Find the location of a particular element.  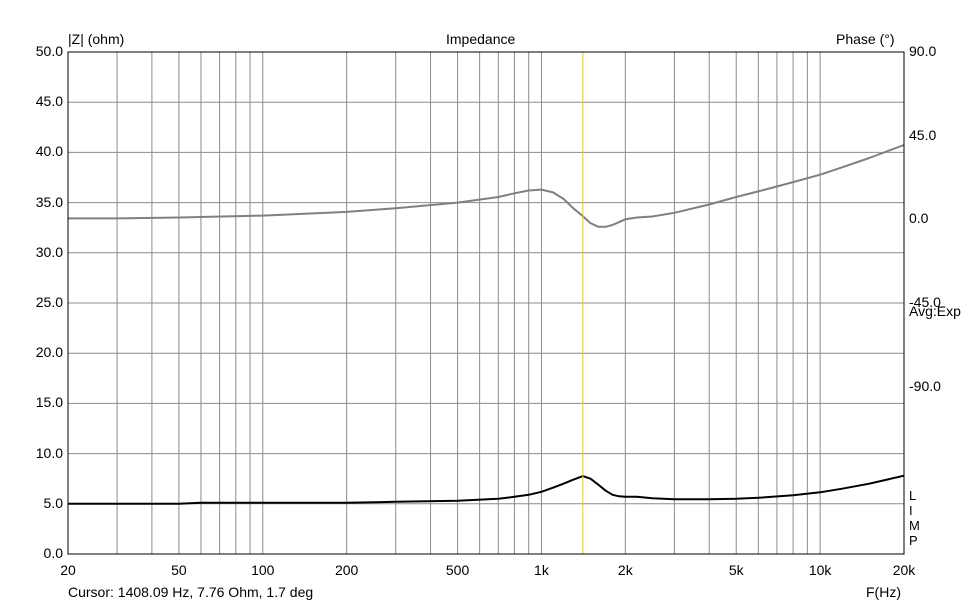

x-tick-label: 200 is located at coordinates (346, 570).